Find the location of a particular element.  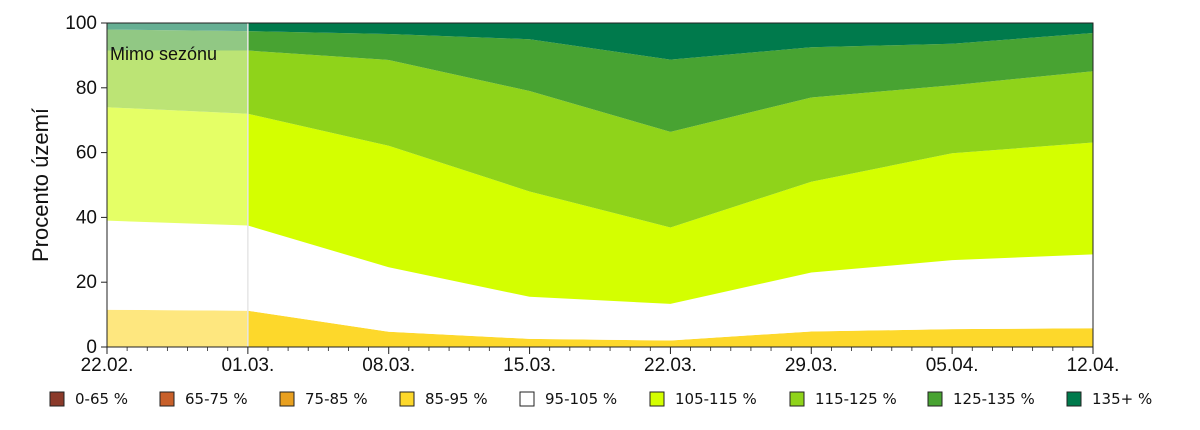

legend-label: 125-135 % is located at coordinates (994, 399).